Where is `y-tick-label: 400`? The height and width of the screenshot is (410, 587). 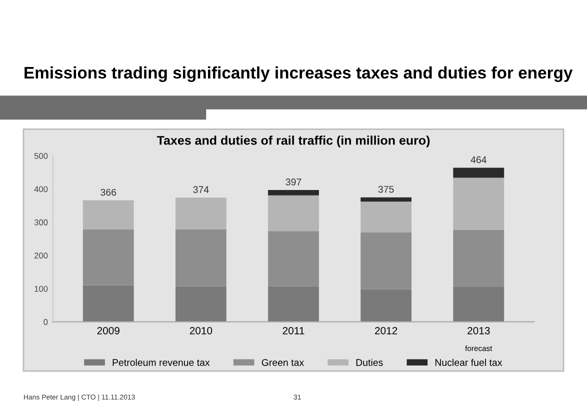 y-tick-label: 400 is located at coordinates (41, 189).